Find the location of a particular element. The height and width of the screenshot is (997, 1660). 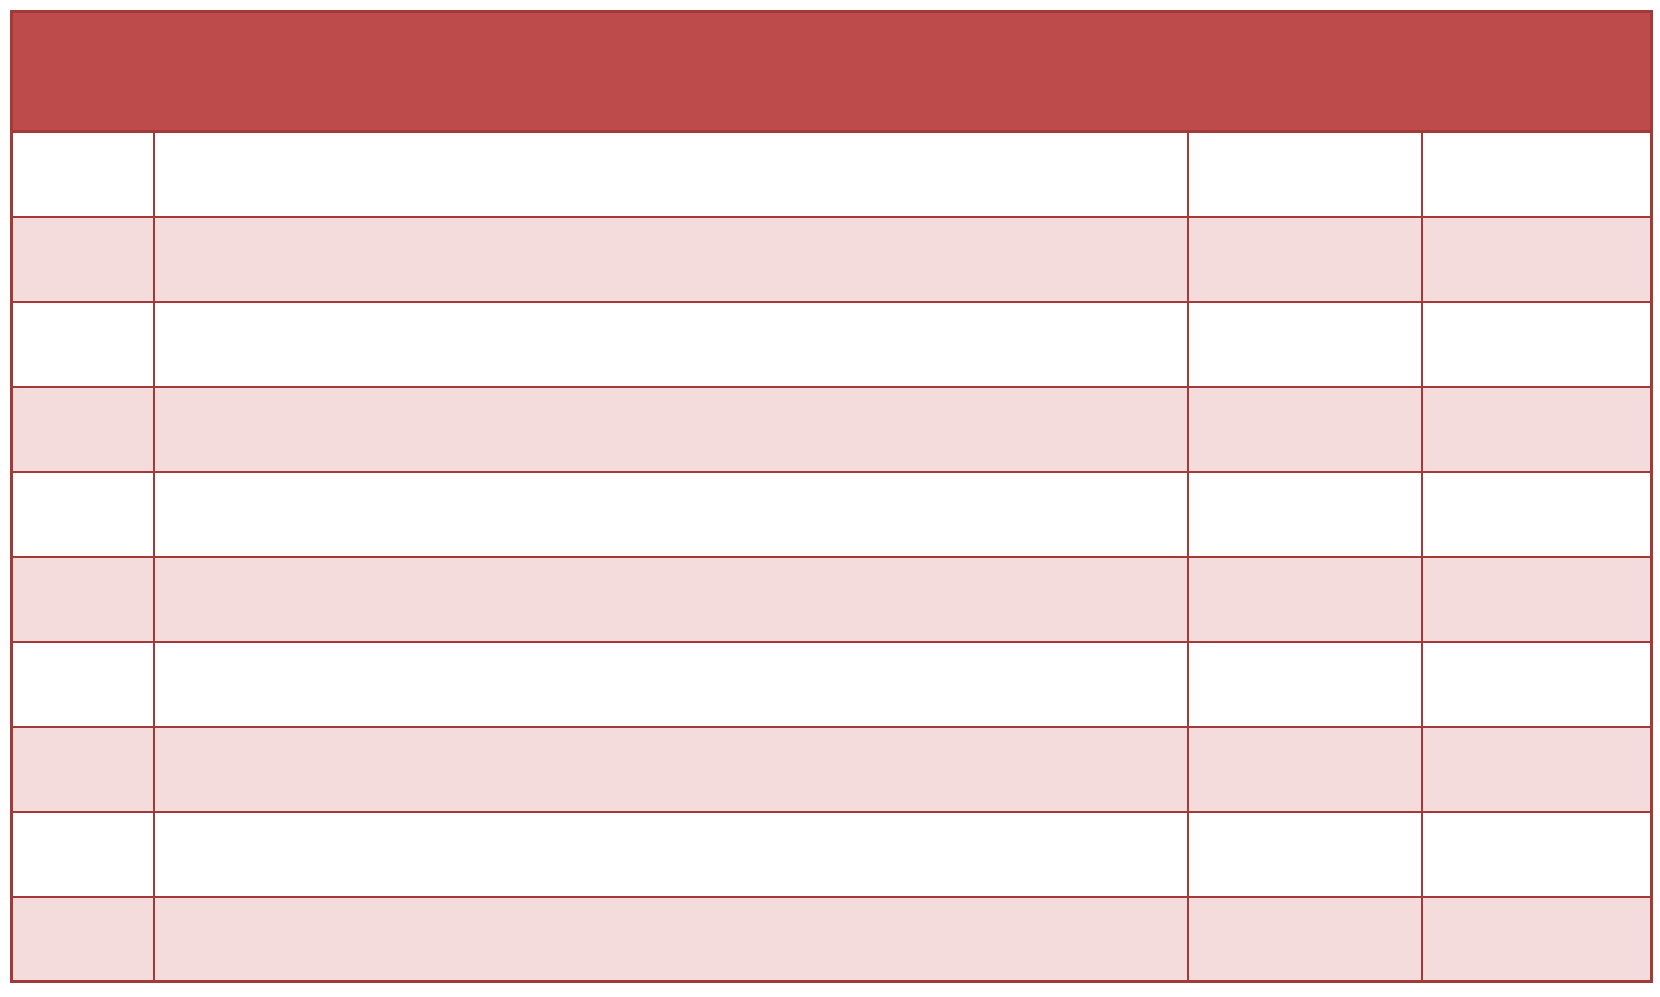

table-header-row is located at coordinates (831, 72).